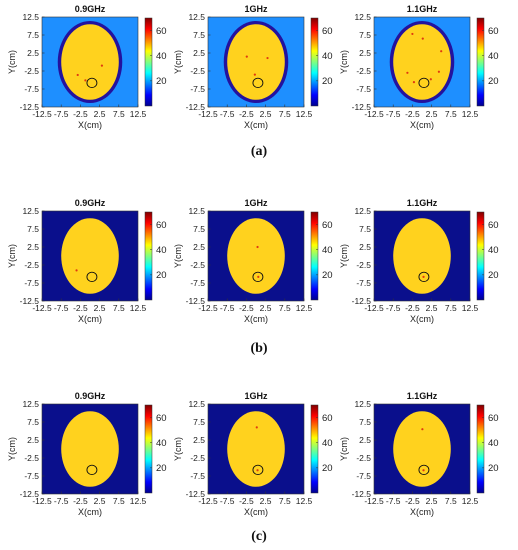  What do you see at coordinates (90, 203) in the screenshot?
I see `panel-title: 0.9GHz` at bounding box center [90, 203].